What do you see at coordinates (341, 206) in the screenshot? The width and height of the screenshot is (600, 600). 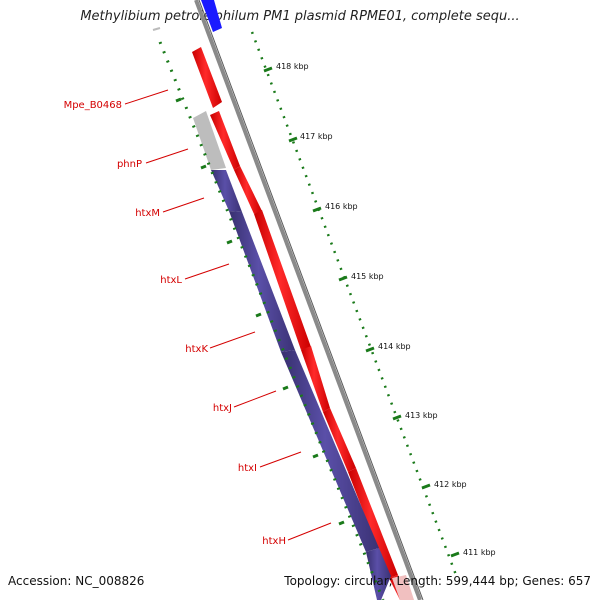 I see `tick-label: 416 kbp` at bounding box center [341, 206].